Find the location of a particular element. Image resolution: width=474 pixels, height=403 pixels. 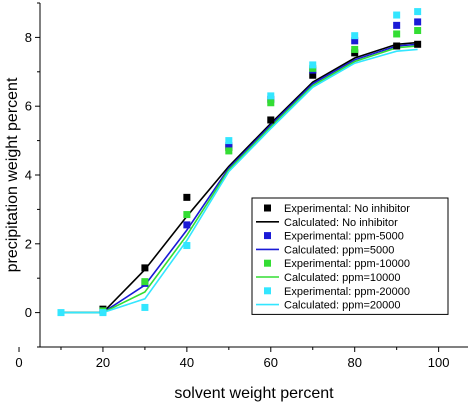

y-tick-label: 0 is located at coordinates (28, 312).